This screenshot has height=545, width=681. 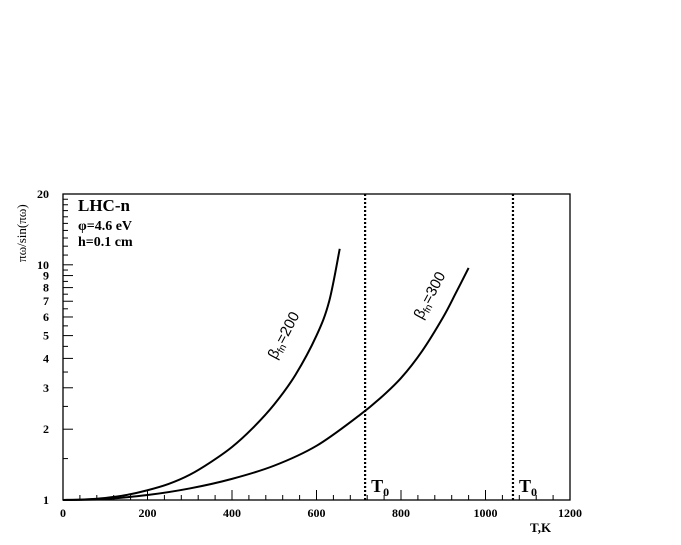 I want to click on y-tick-label: 3, so click(x=46, y=388).